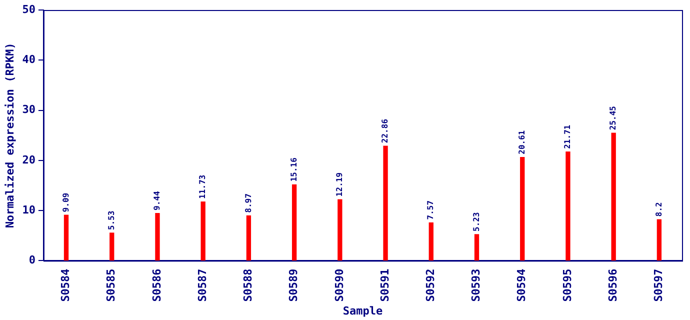 The height and width of the screenshot is (320, 690). I want to click on x-tick-label: S0585, so click(111, 285).